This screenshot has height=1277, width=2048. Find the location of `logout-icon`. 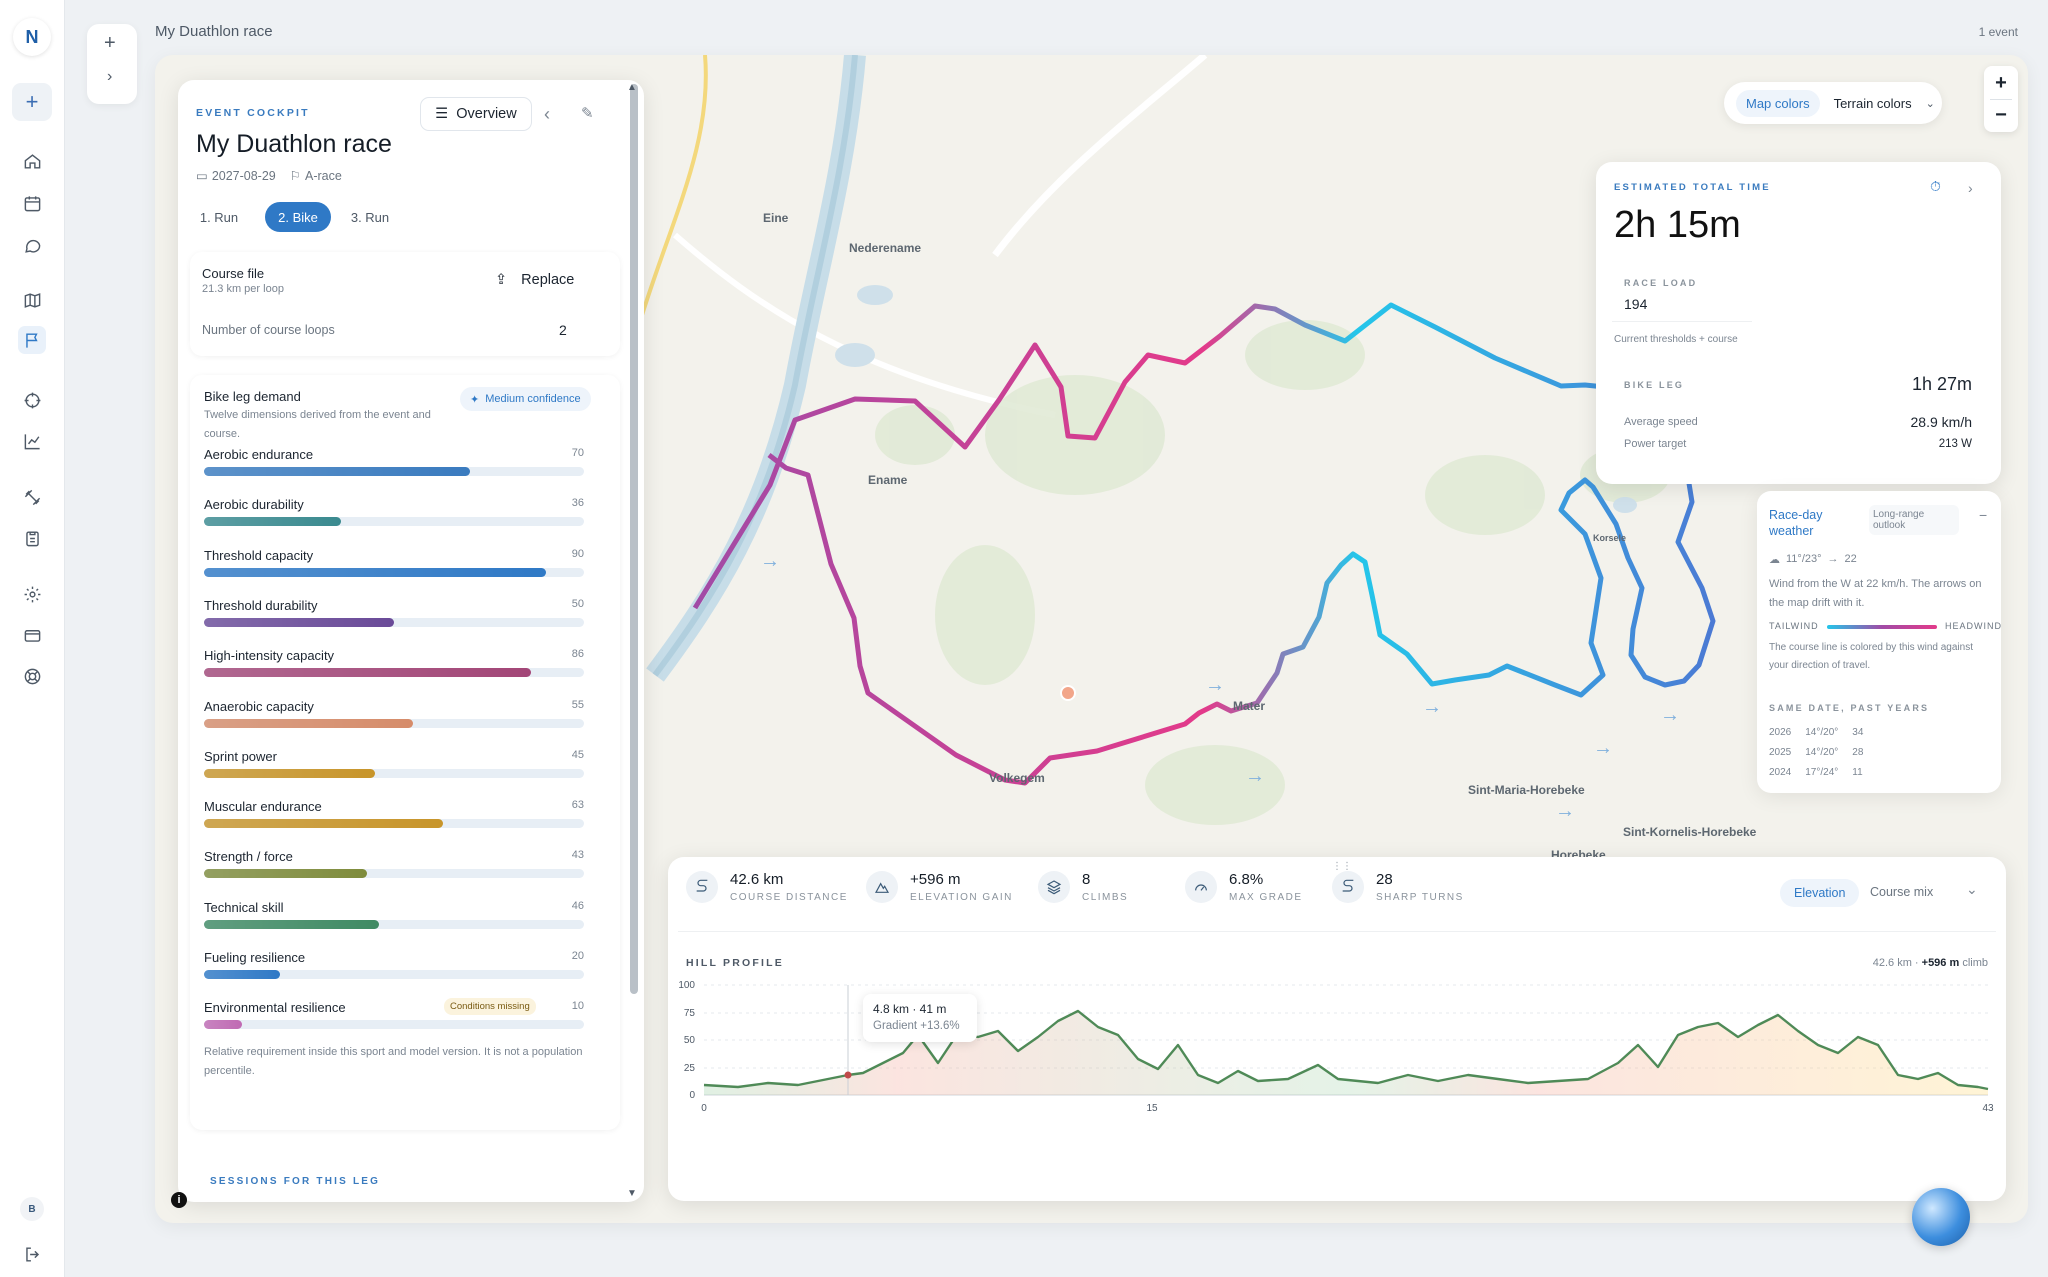

logout-icon is located at coordinates (32, 1254).